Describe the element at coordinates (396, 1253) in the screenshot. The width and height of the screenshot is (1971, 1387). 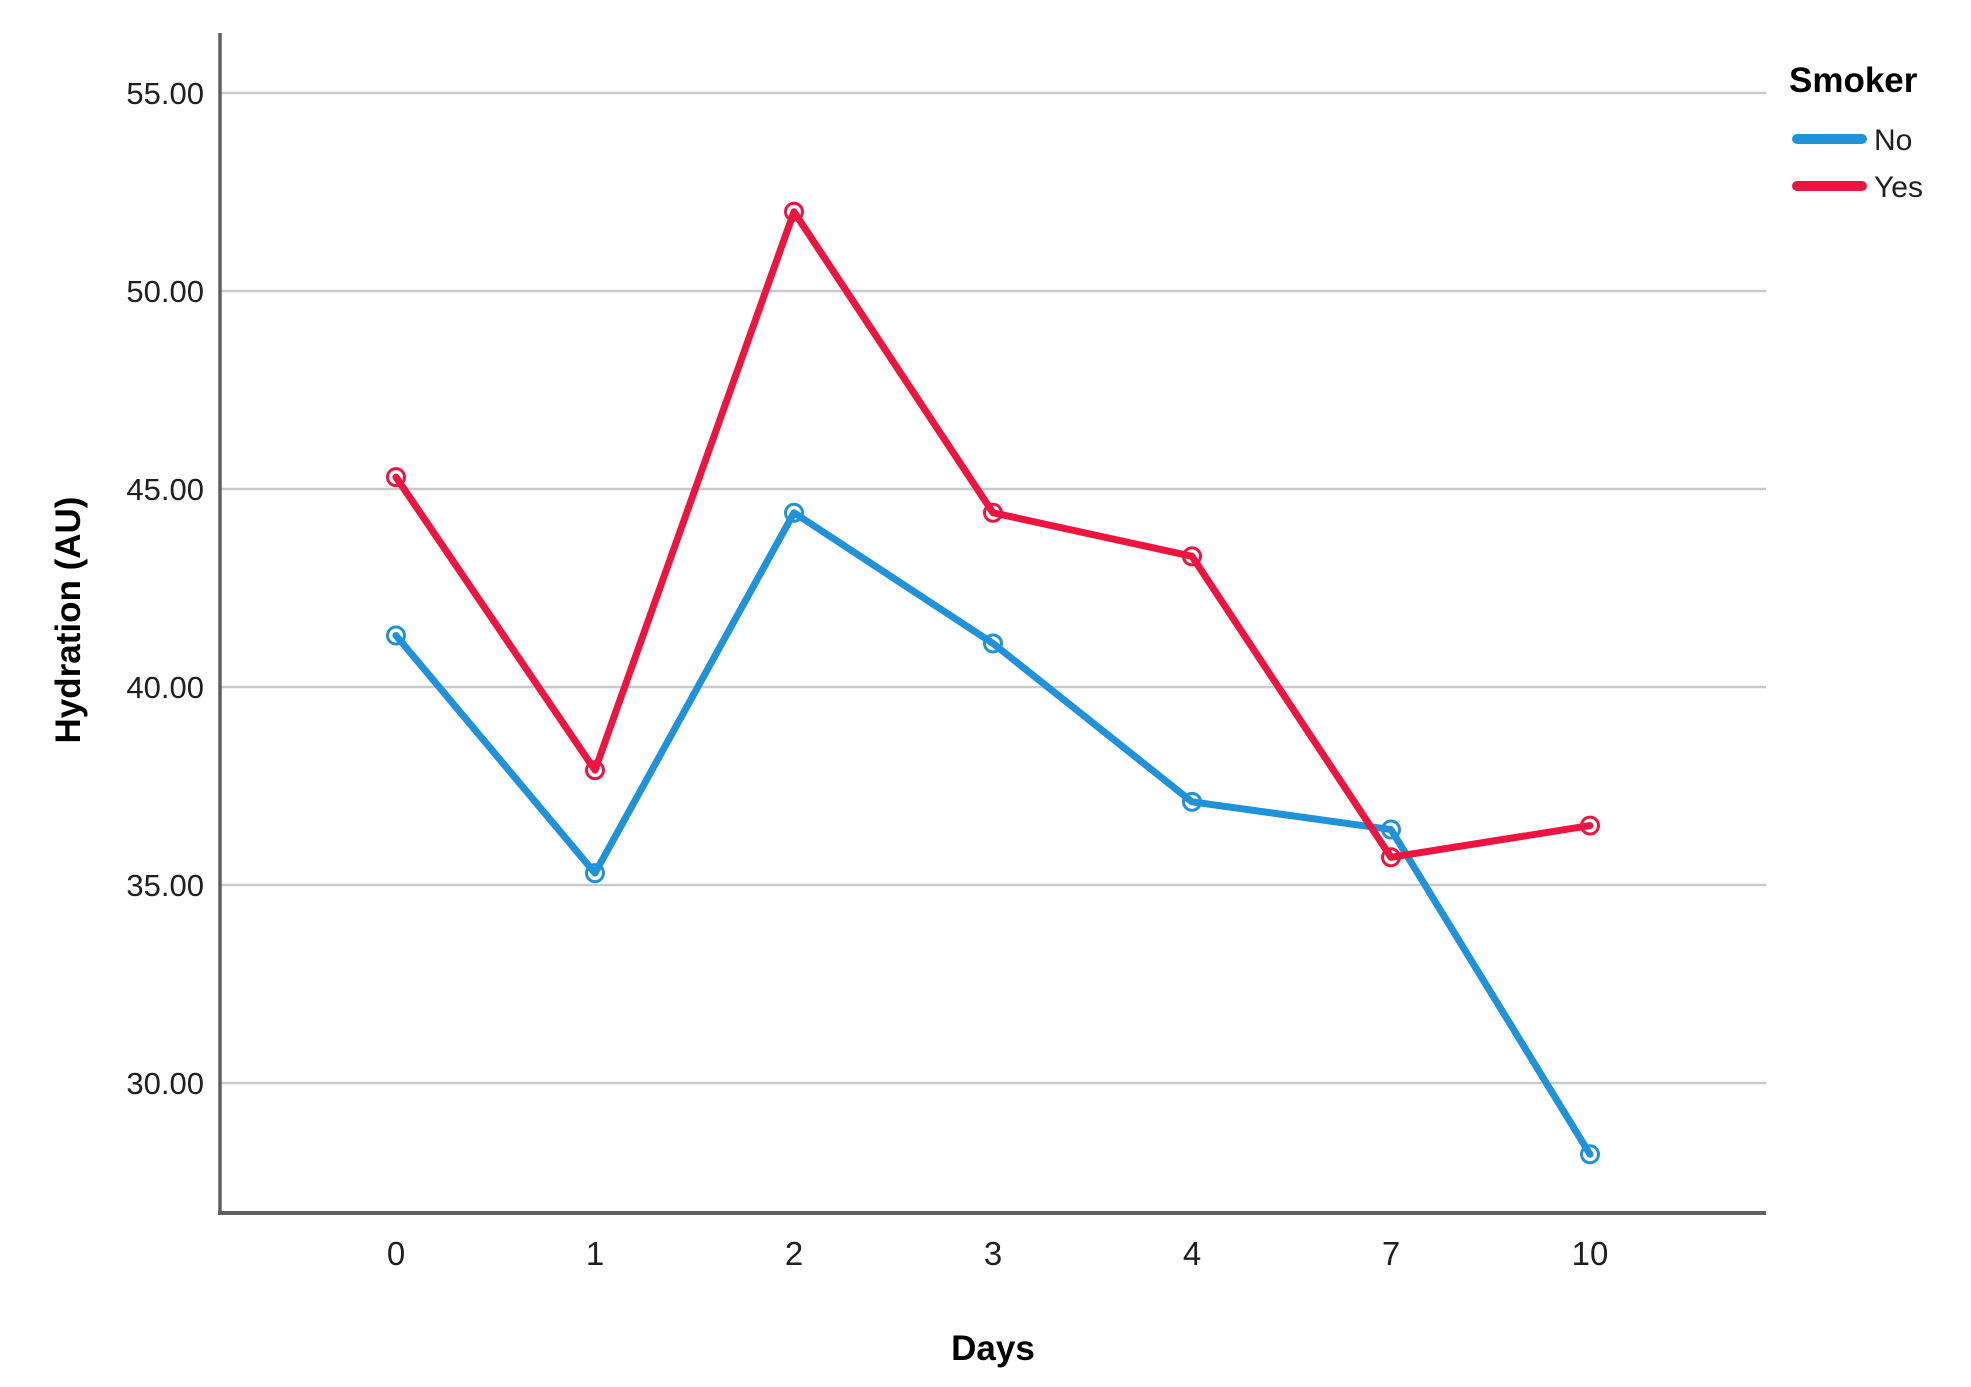
I see `x-tick-label: 0` at that location.